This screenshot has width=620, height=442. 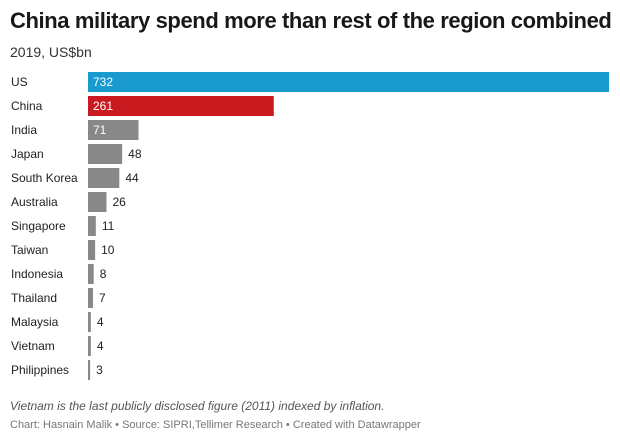 What do you see at coordinates (24, 130) in the screenshot?
I see `category-label: India` at bounding box center [24, 130].